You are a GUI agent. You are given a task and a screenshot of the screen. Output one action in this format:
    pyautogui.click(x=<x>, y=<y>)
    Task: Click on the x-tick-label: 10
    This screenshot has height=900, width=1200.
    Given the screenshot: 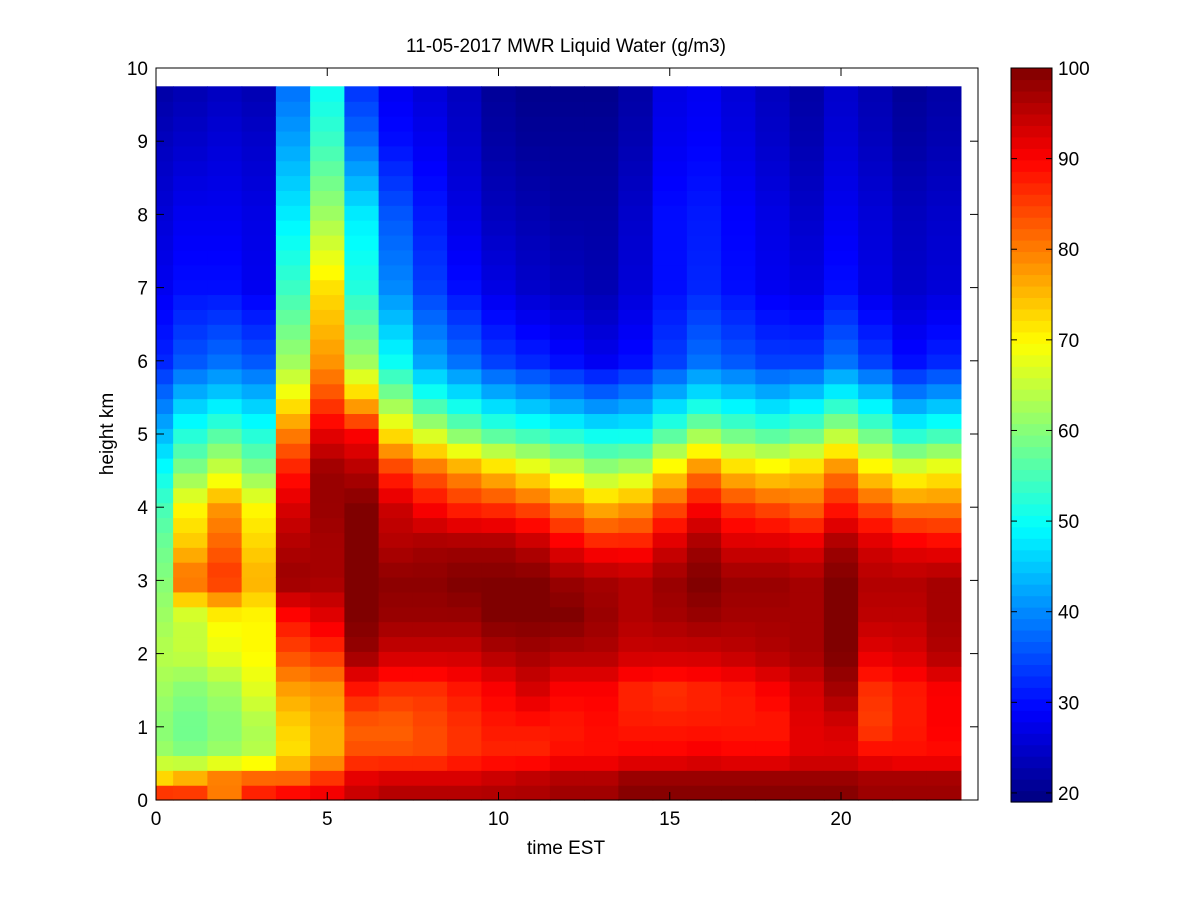 What is the action you would take?
    pyautogui.click(x=498, y=819)
    